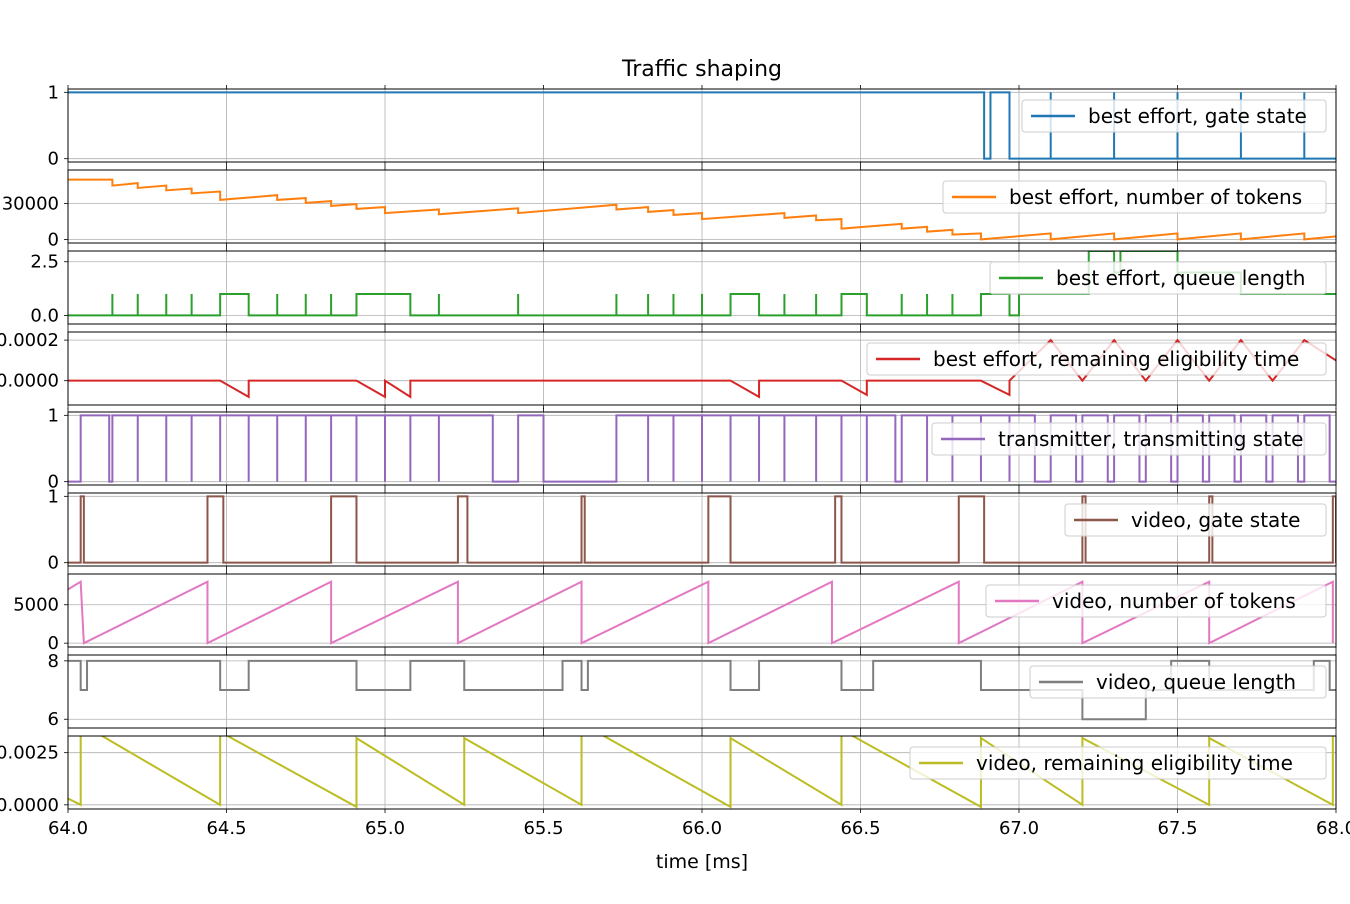 This screenshot has height=904, width=1350. Describe the element at coordinates (1155, 197) in the screenshot. I see `legend-label: best effort, number of tokens` at that location.